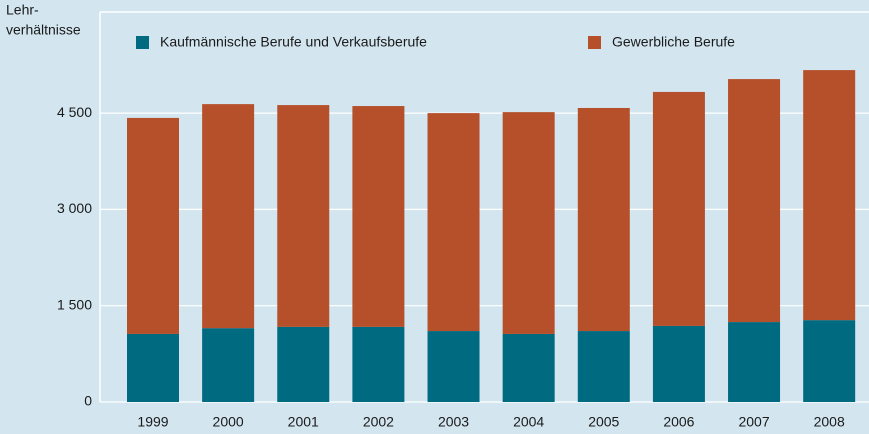  What do you see at coordinates (152, 422) in the screenshot?
I see `x-tick-label: 1999` at bounding box center [152, 422].